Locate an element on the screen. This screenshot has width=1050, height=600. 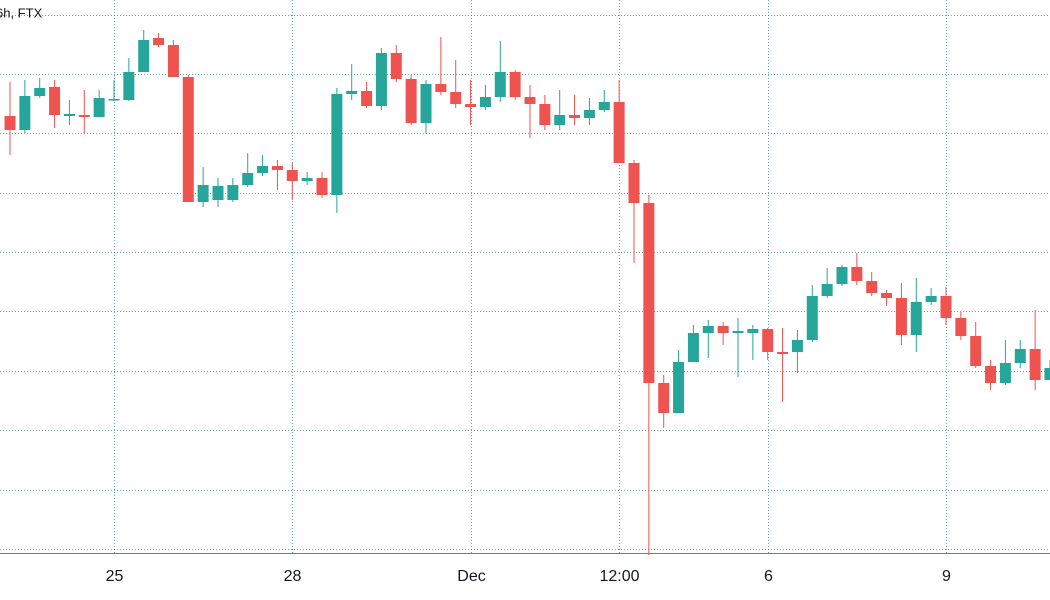
x-tick-label: Dec is located at coordinates (471, 576).